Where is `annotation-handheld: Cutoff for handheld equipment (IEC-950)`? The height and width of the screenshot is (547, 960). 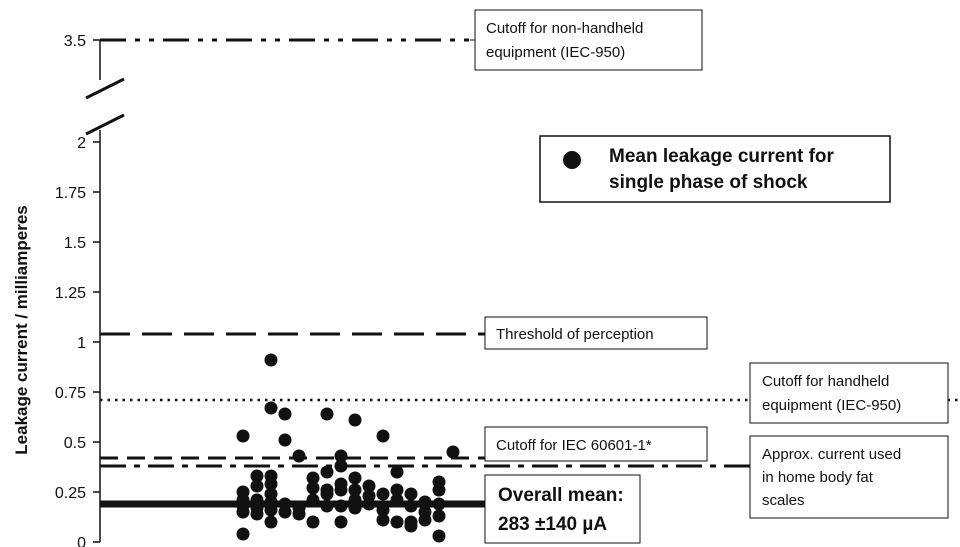 annotation-handheld: Cutoff for handheld equipment (IEC-950) is located at coordinates (849, 393).